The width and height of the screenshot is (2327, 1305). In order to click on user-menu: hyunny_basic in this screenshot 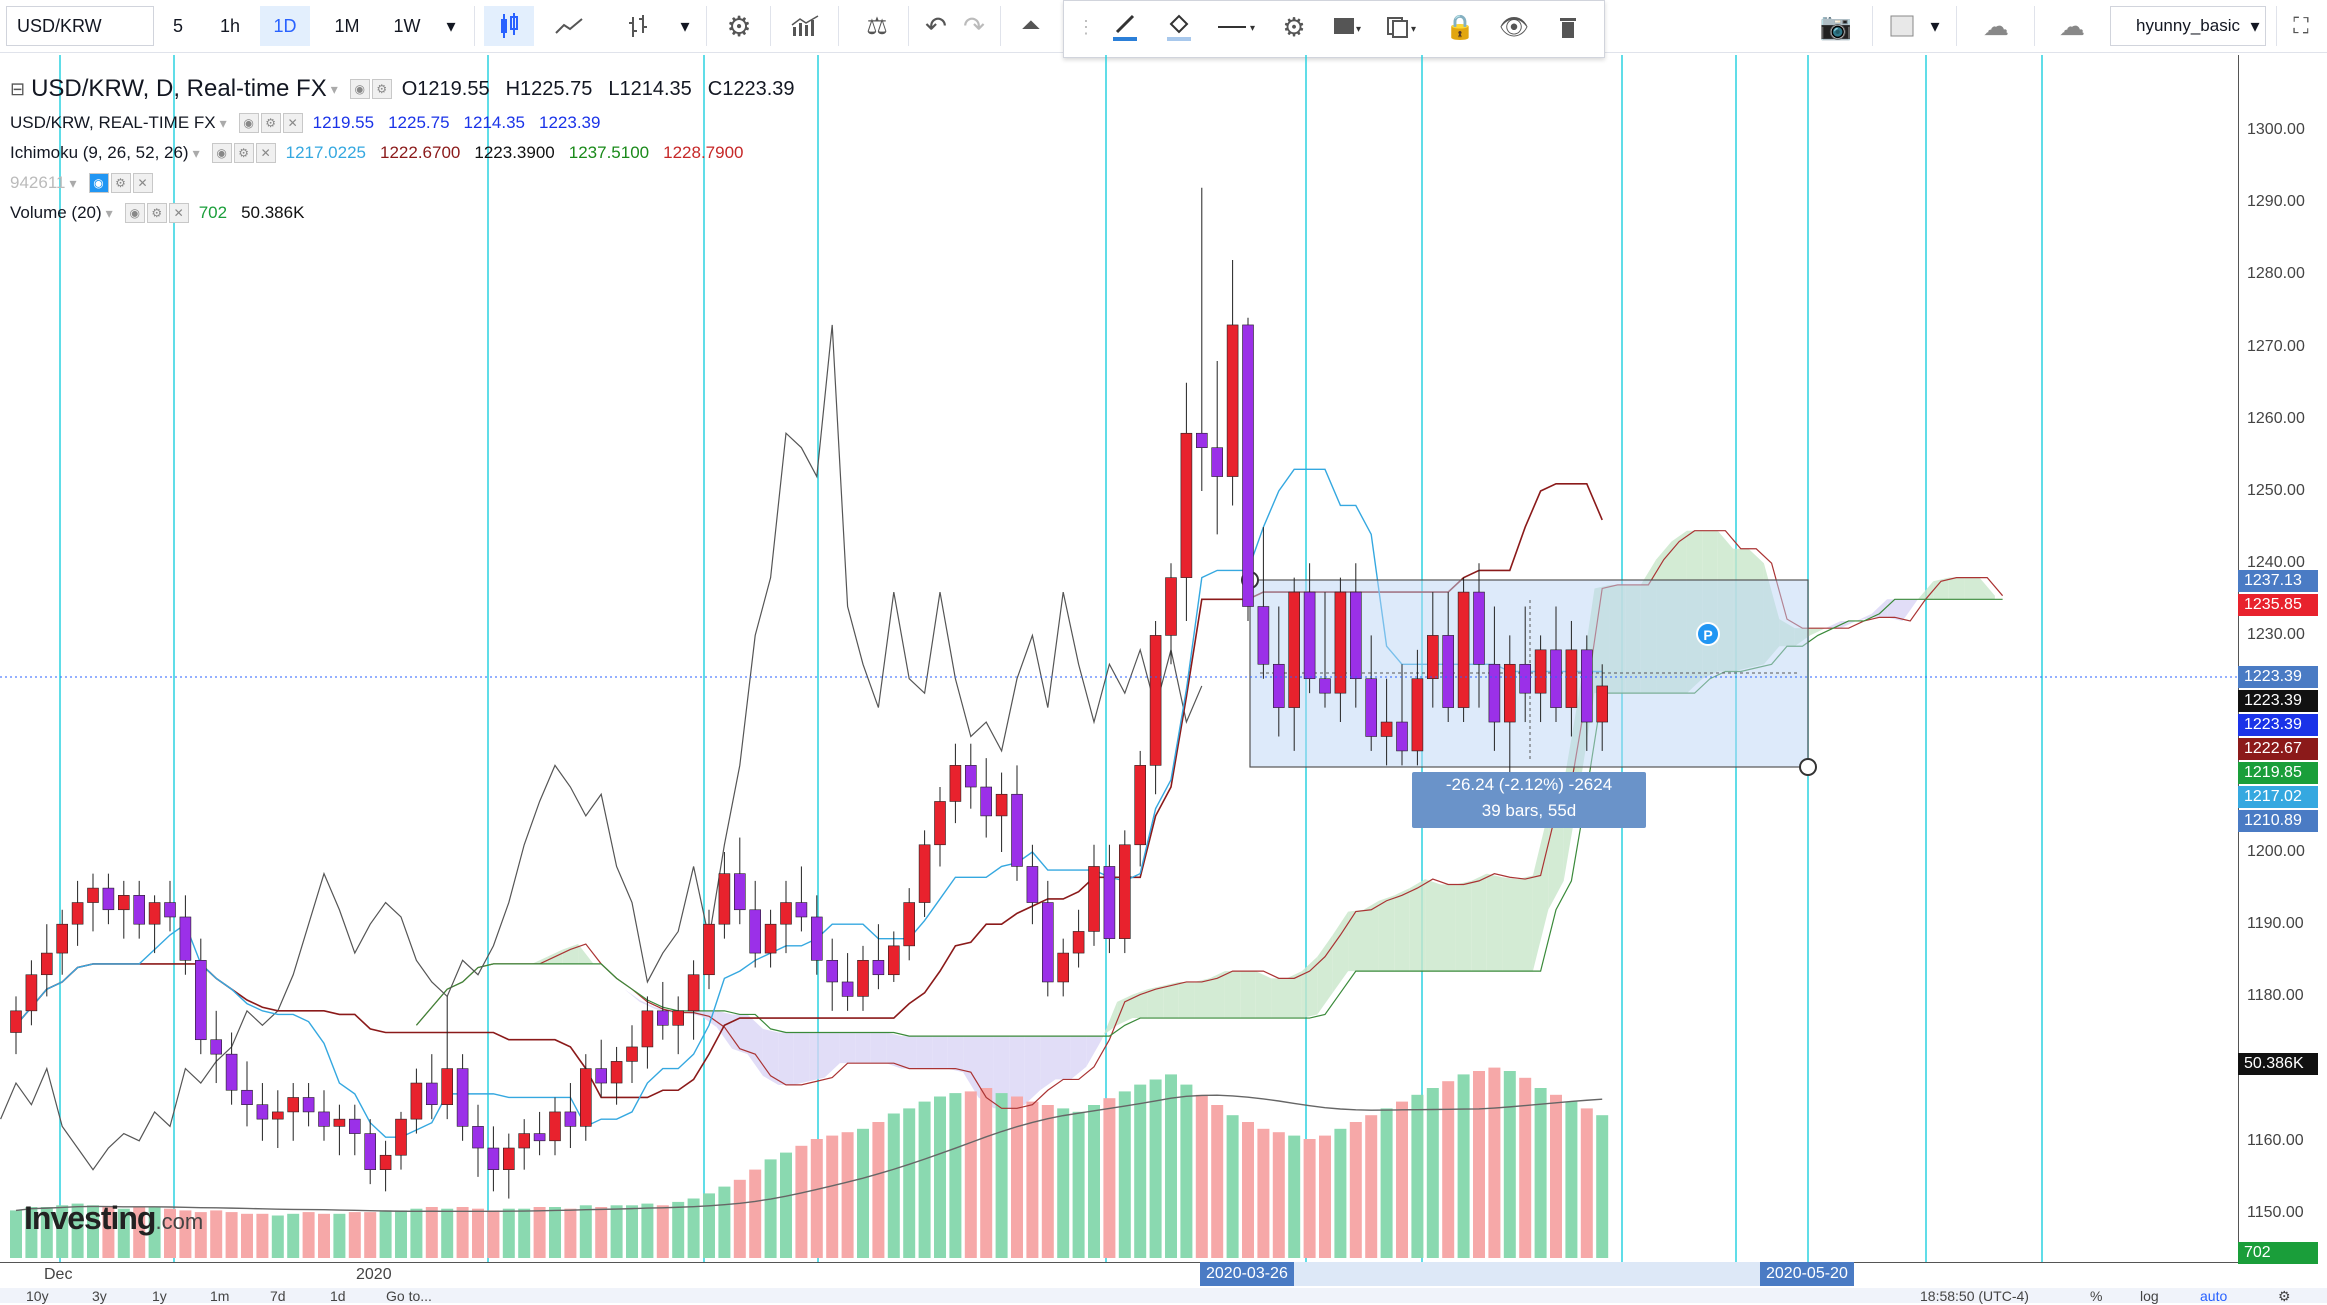, I will do `click(2188, 26)`.